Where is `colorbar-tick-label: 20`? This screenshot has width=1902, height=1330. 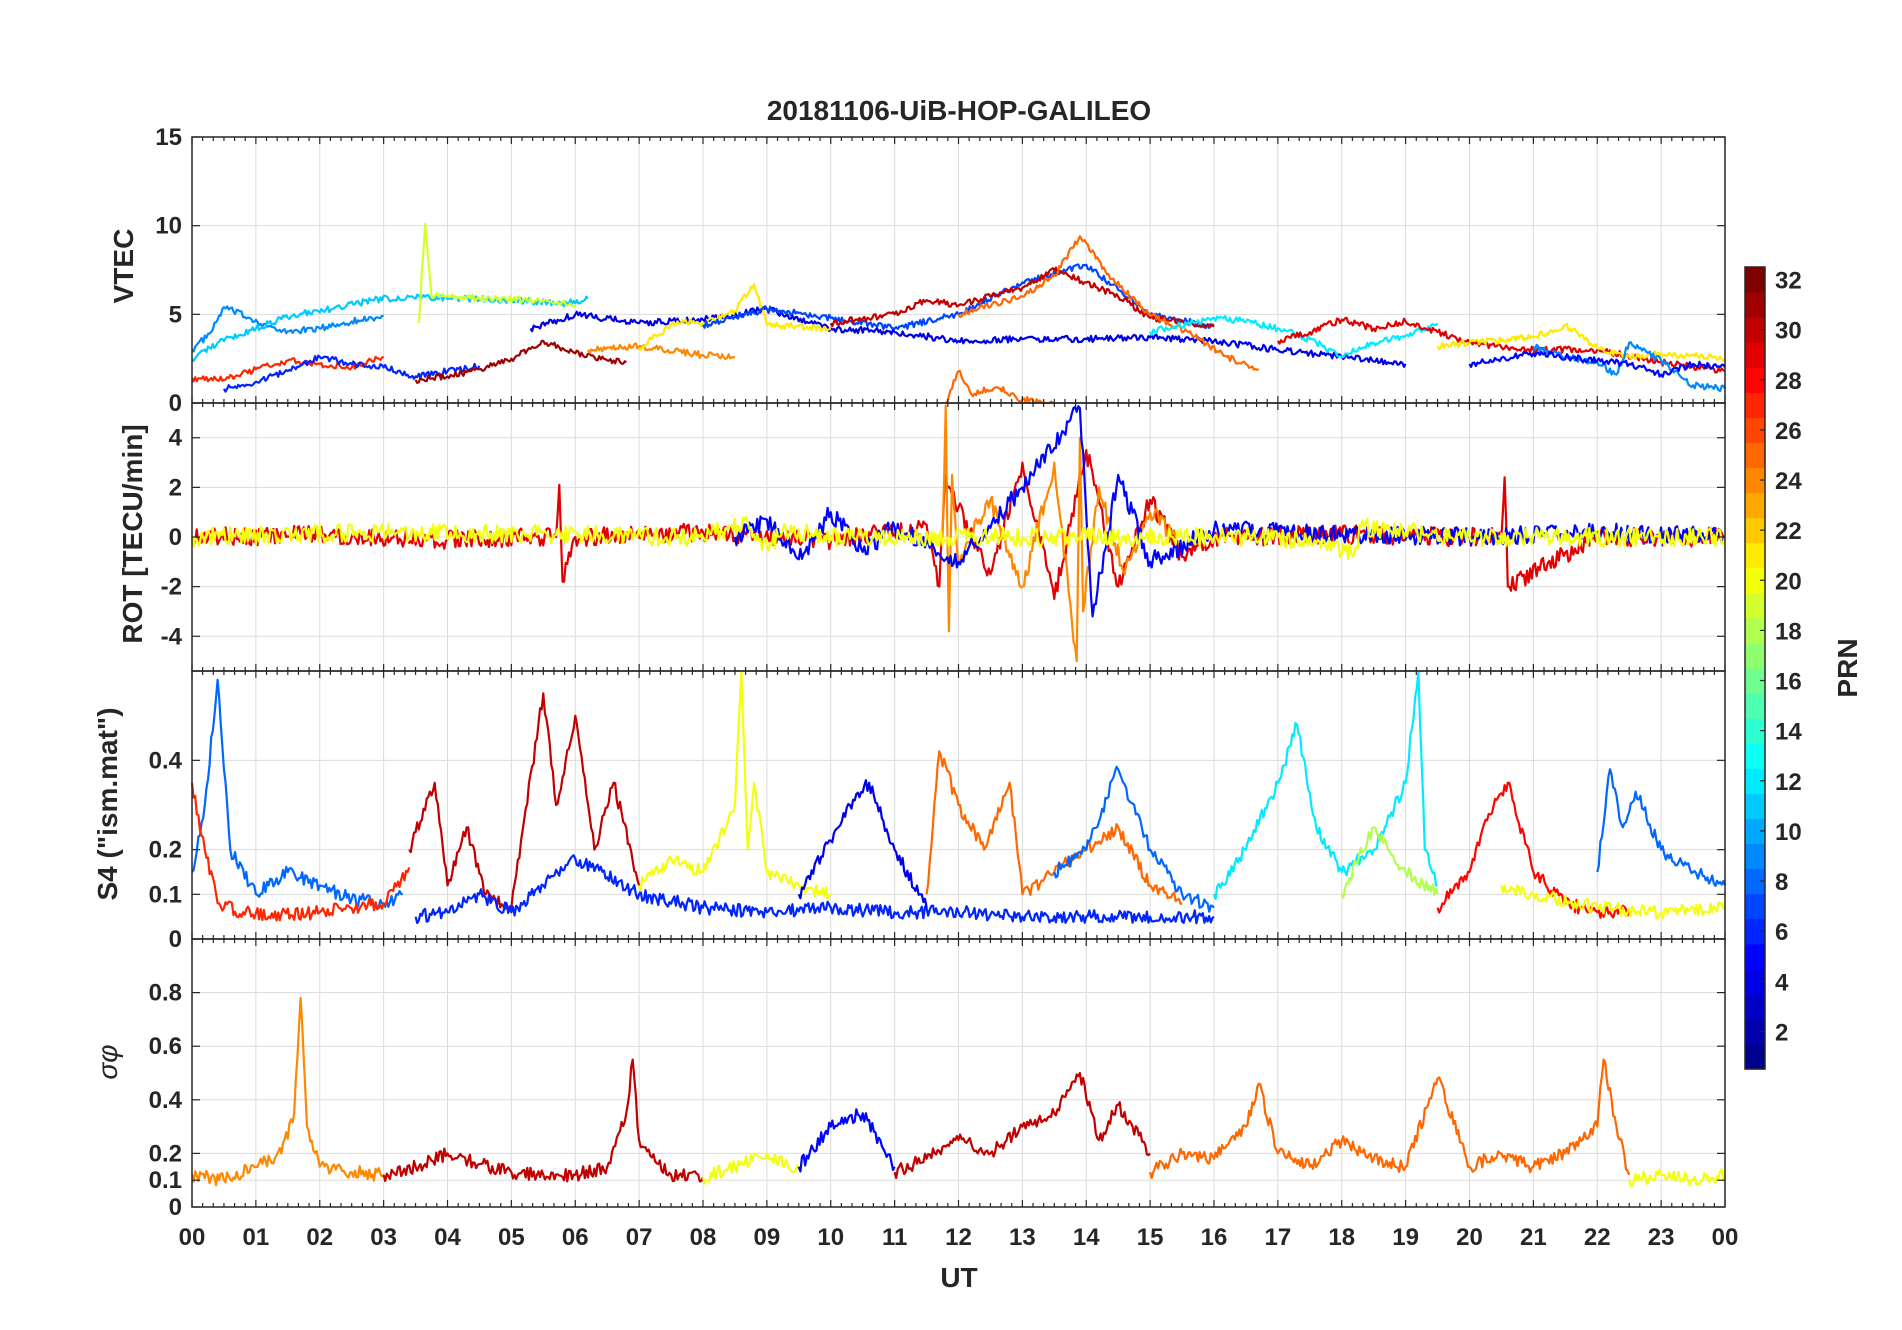
colorbar-tick-label: 20 is located at coordinates (1788, 581).